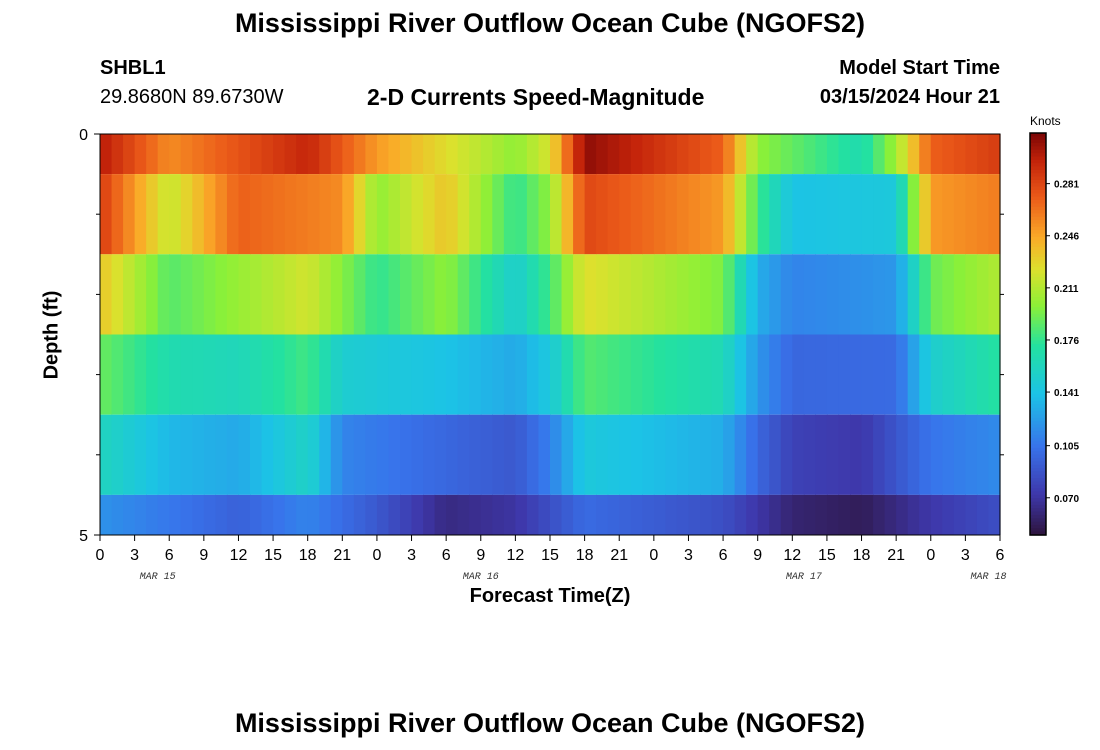 The height and width of the screenshot is (750, 1100). What do you see at coordinates (1038, 334) in the screenshot?
I see `colorbar-frame` at bounding box center [1038, 334].